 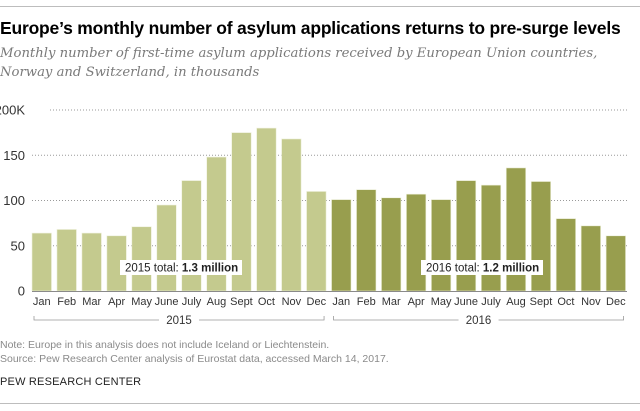 What do you see at coordinates (18, 245) in the screenshot?
I see `y-tick-label: 50` at bounding box center [18, 245].